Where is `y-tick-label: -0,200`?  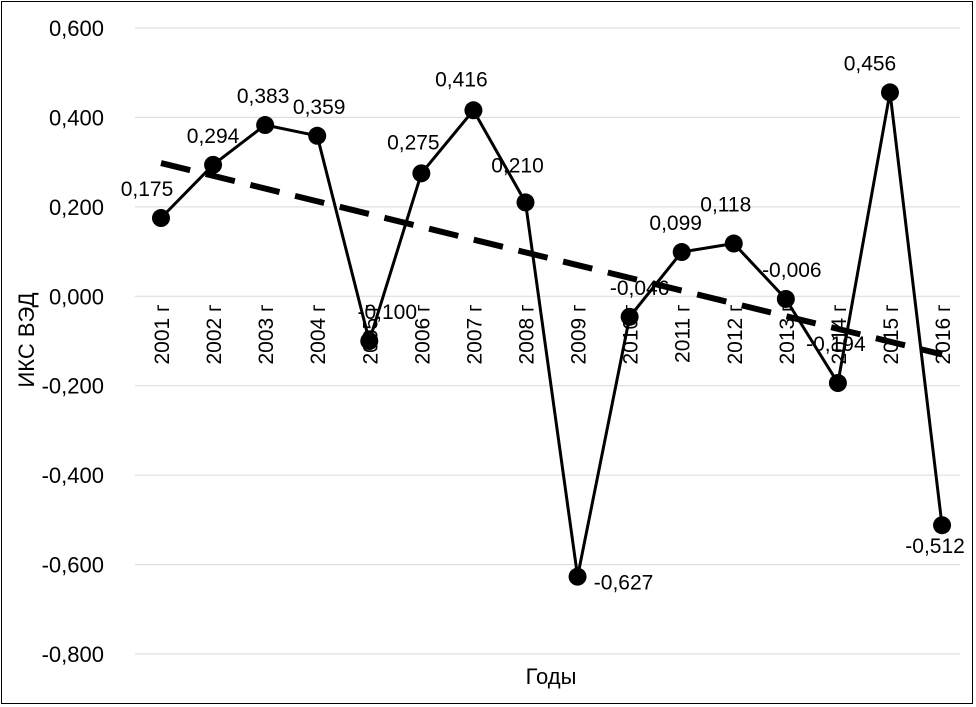 y-tick-label: -0,200 is located at coordinates (73, 386).